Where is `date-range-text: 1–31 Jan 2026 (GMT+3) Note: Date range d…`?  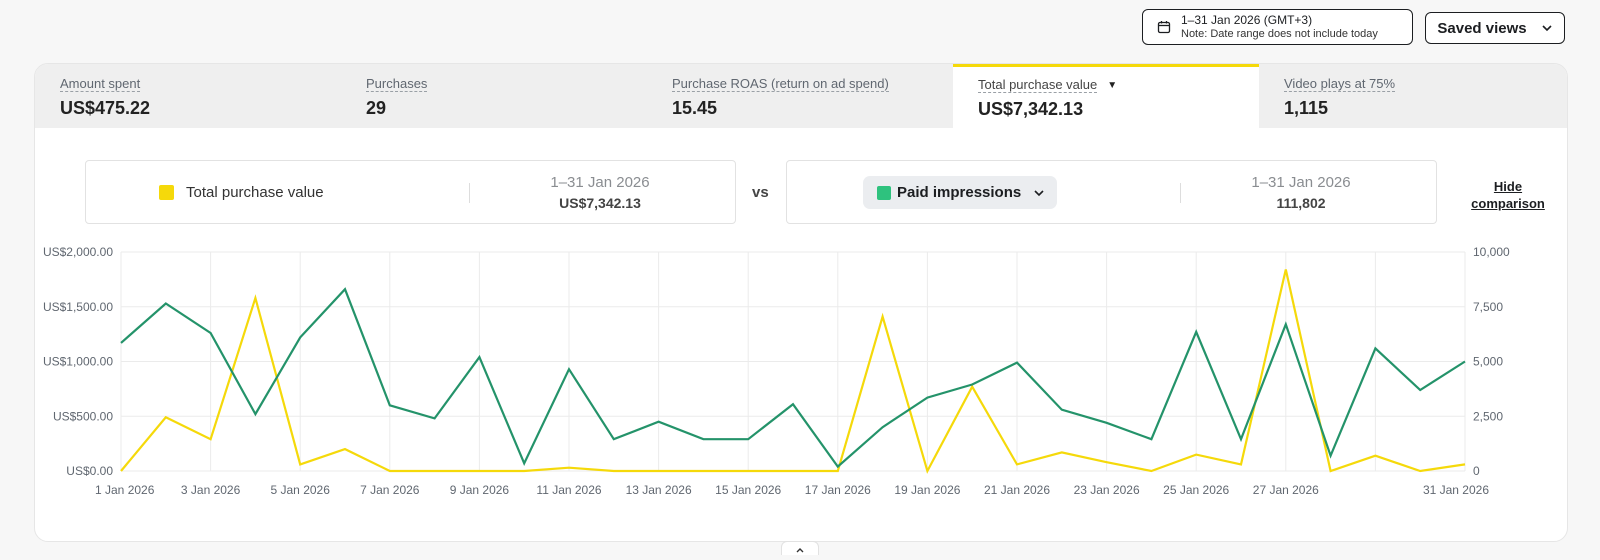 date-range-text: 1–31 Jan 2026 (GMT+3) Note: Date range d… is located at coordinates (1279, 27).